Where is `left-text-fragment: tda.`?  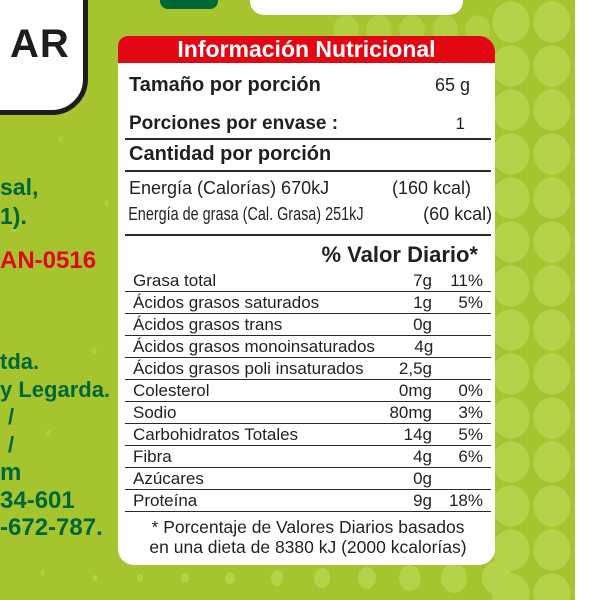
left-text-fragment: tda. is located at coordinates (20, 361).